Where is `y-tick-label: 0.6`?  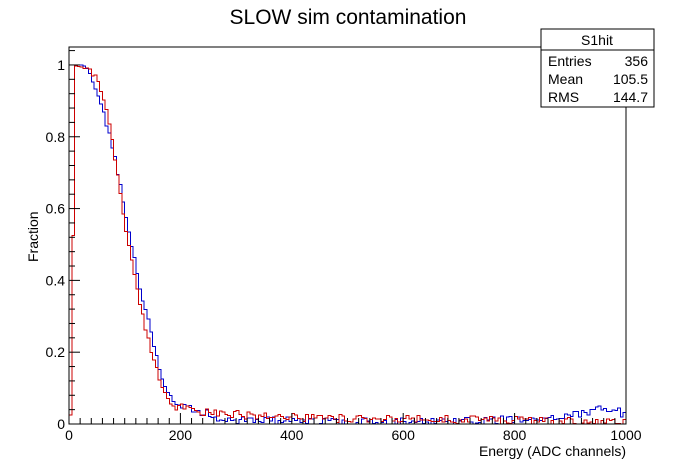
y-tick-label: 0.6 is located at coordinates (56, 209).